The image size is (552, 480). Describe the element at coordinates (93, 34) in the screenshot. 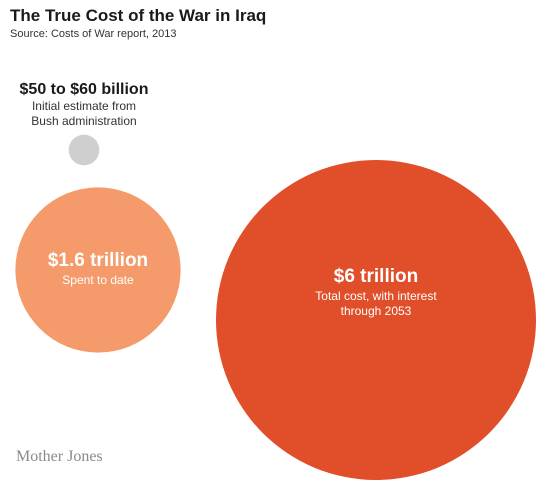

I see `chart-source: Source: Costs of War report, 2013` at that location.